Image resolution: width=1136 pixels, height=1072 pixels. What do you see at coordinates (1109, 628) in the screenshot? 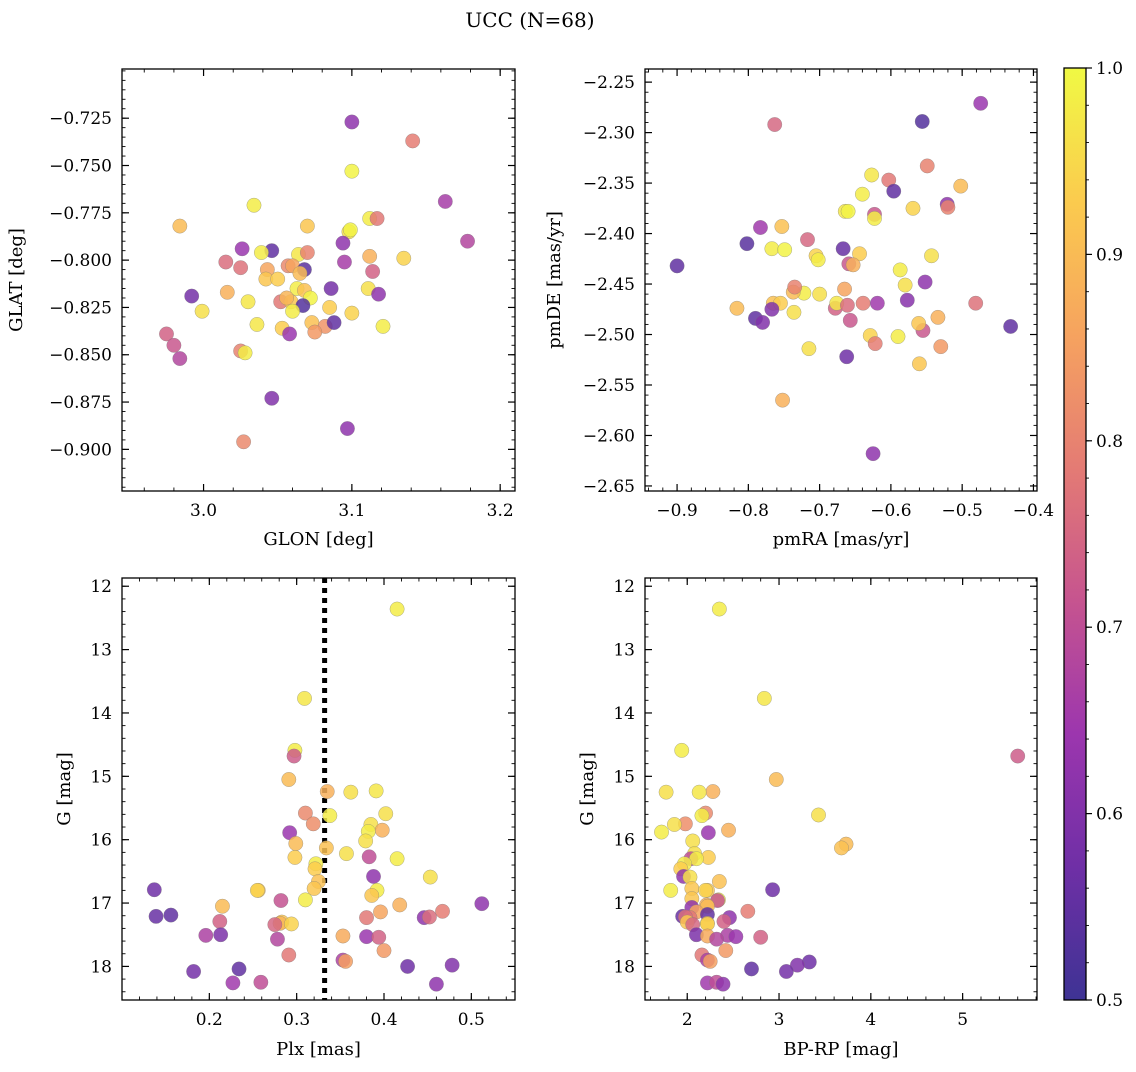
I see `colorbar-tick-label: 0.7` at bounding box center [1109, 628].